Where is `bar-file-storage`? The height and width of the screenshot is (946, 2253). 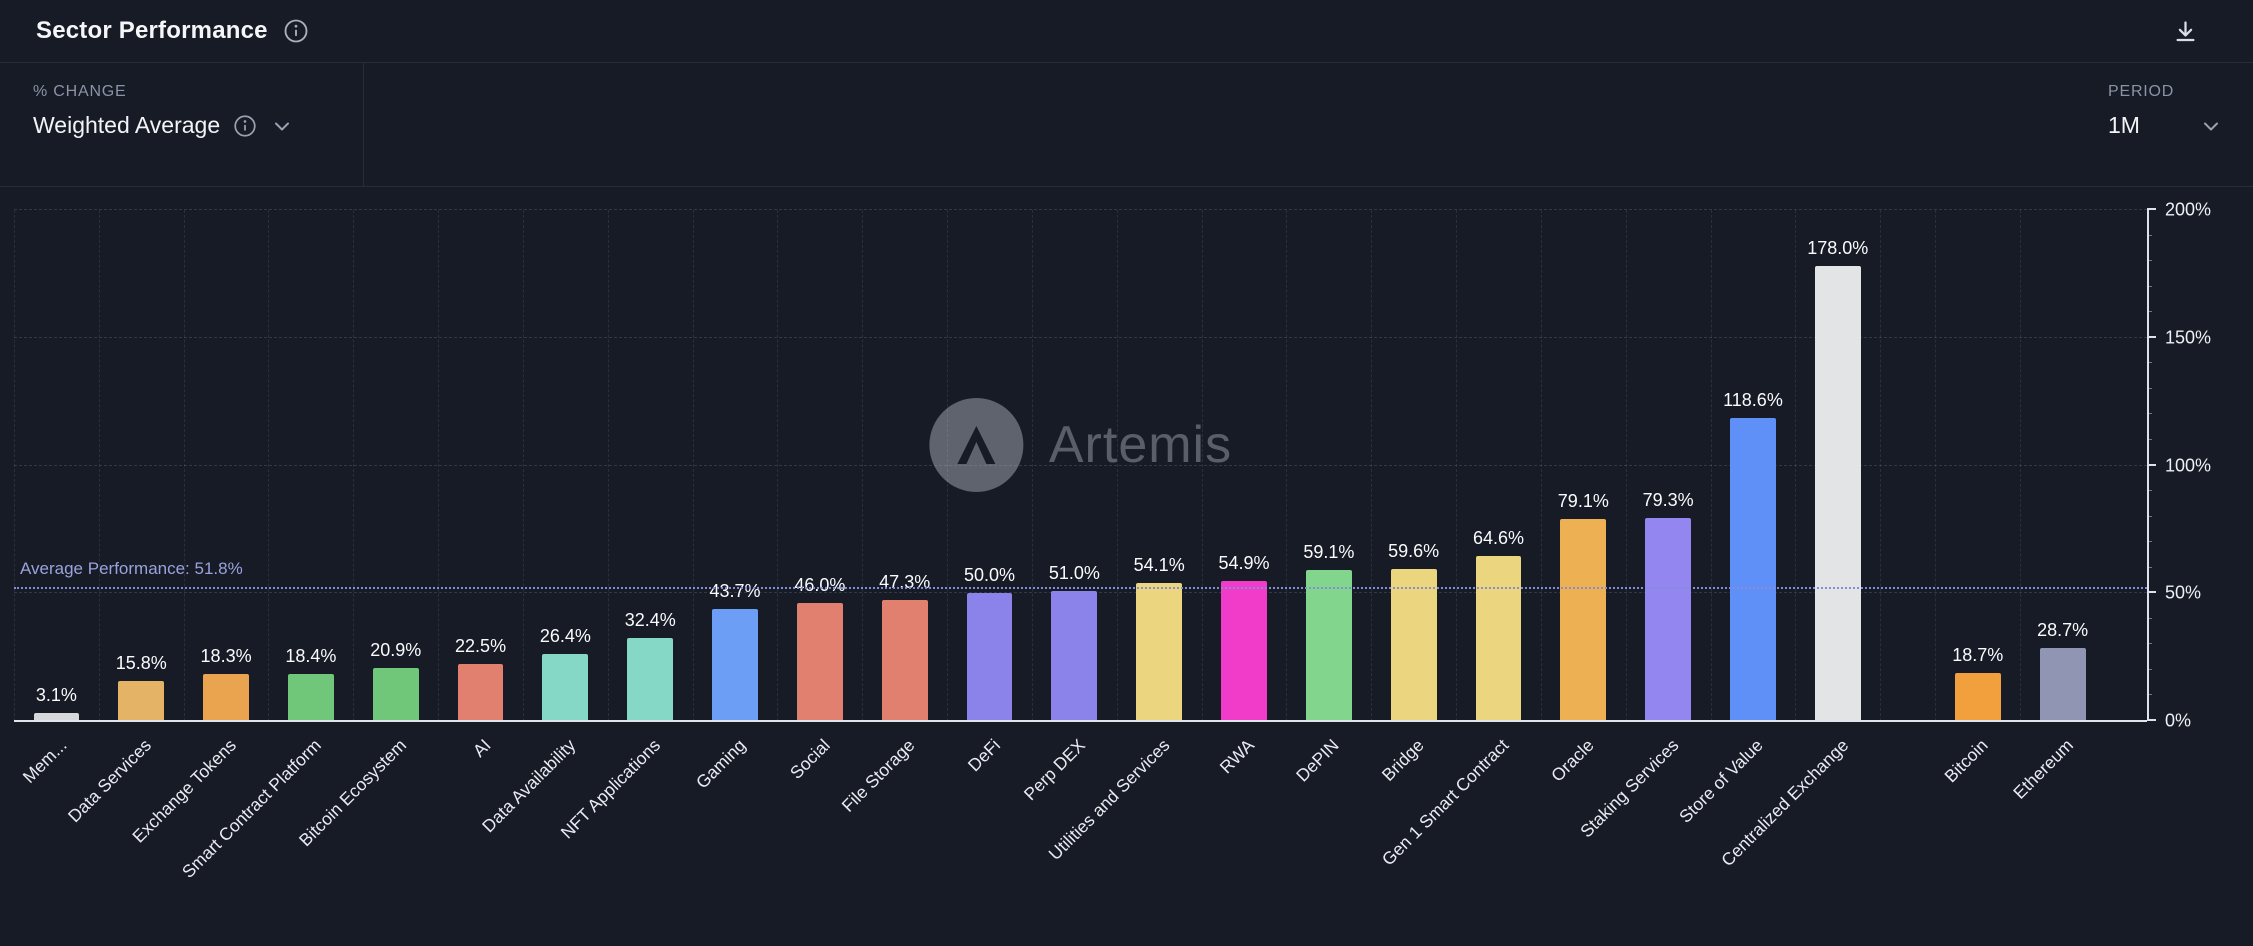 bar-file-storage is located at coordinates (904, 660).